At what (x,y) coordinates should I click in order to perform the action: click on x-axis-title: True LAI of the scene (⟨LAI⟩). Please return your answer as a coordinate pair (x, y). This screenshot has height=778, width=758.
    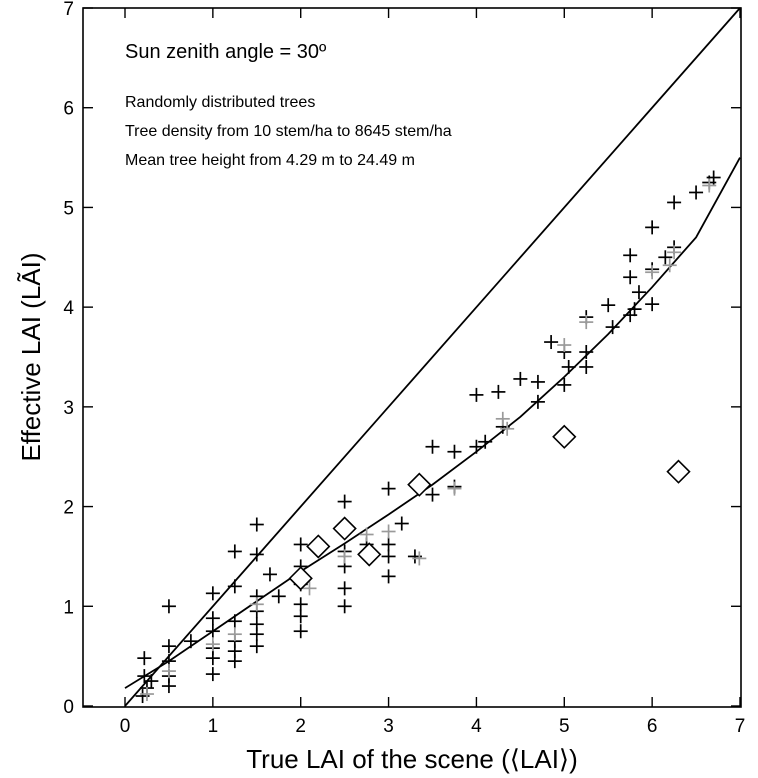
    Looking at the image, I should click on (411, 759).